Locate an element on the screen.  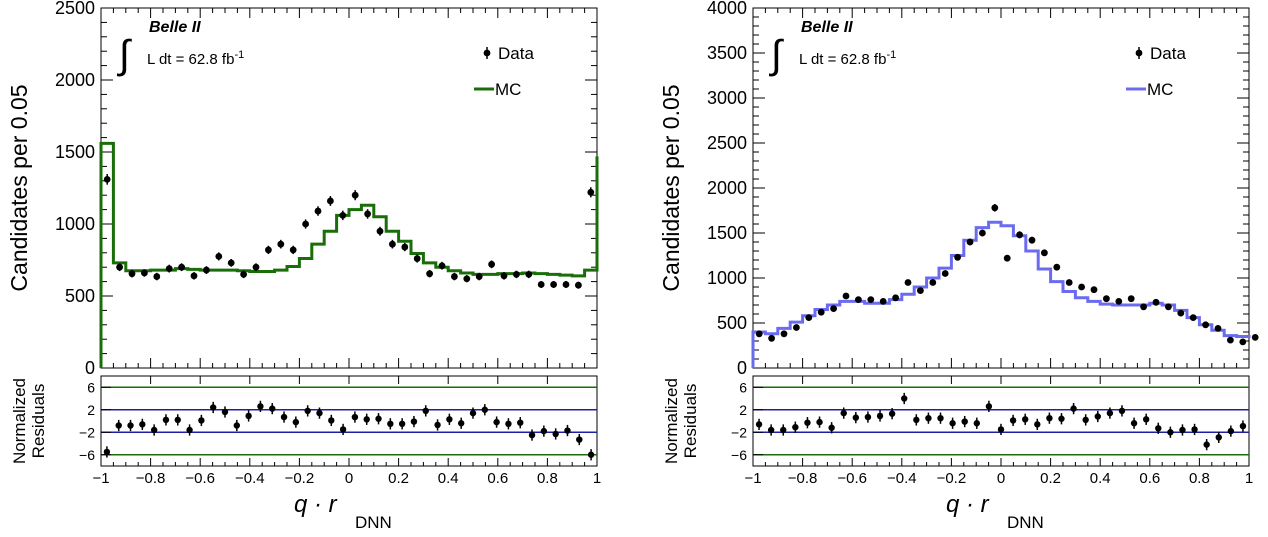
y-tick-label: 1000 is located at coordinates (727, 278).